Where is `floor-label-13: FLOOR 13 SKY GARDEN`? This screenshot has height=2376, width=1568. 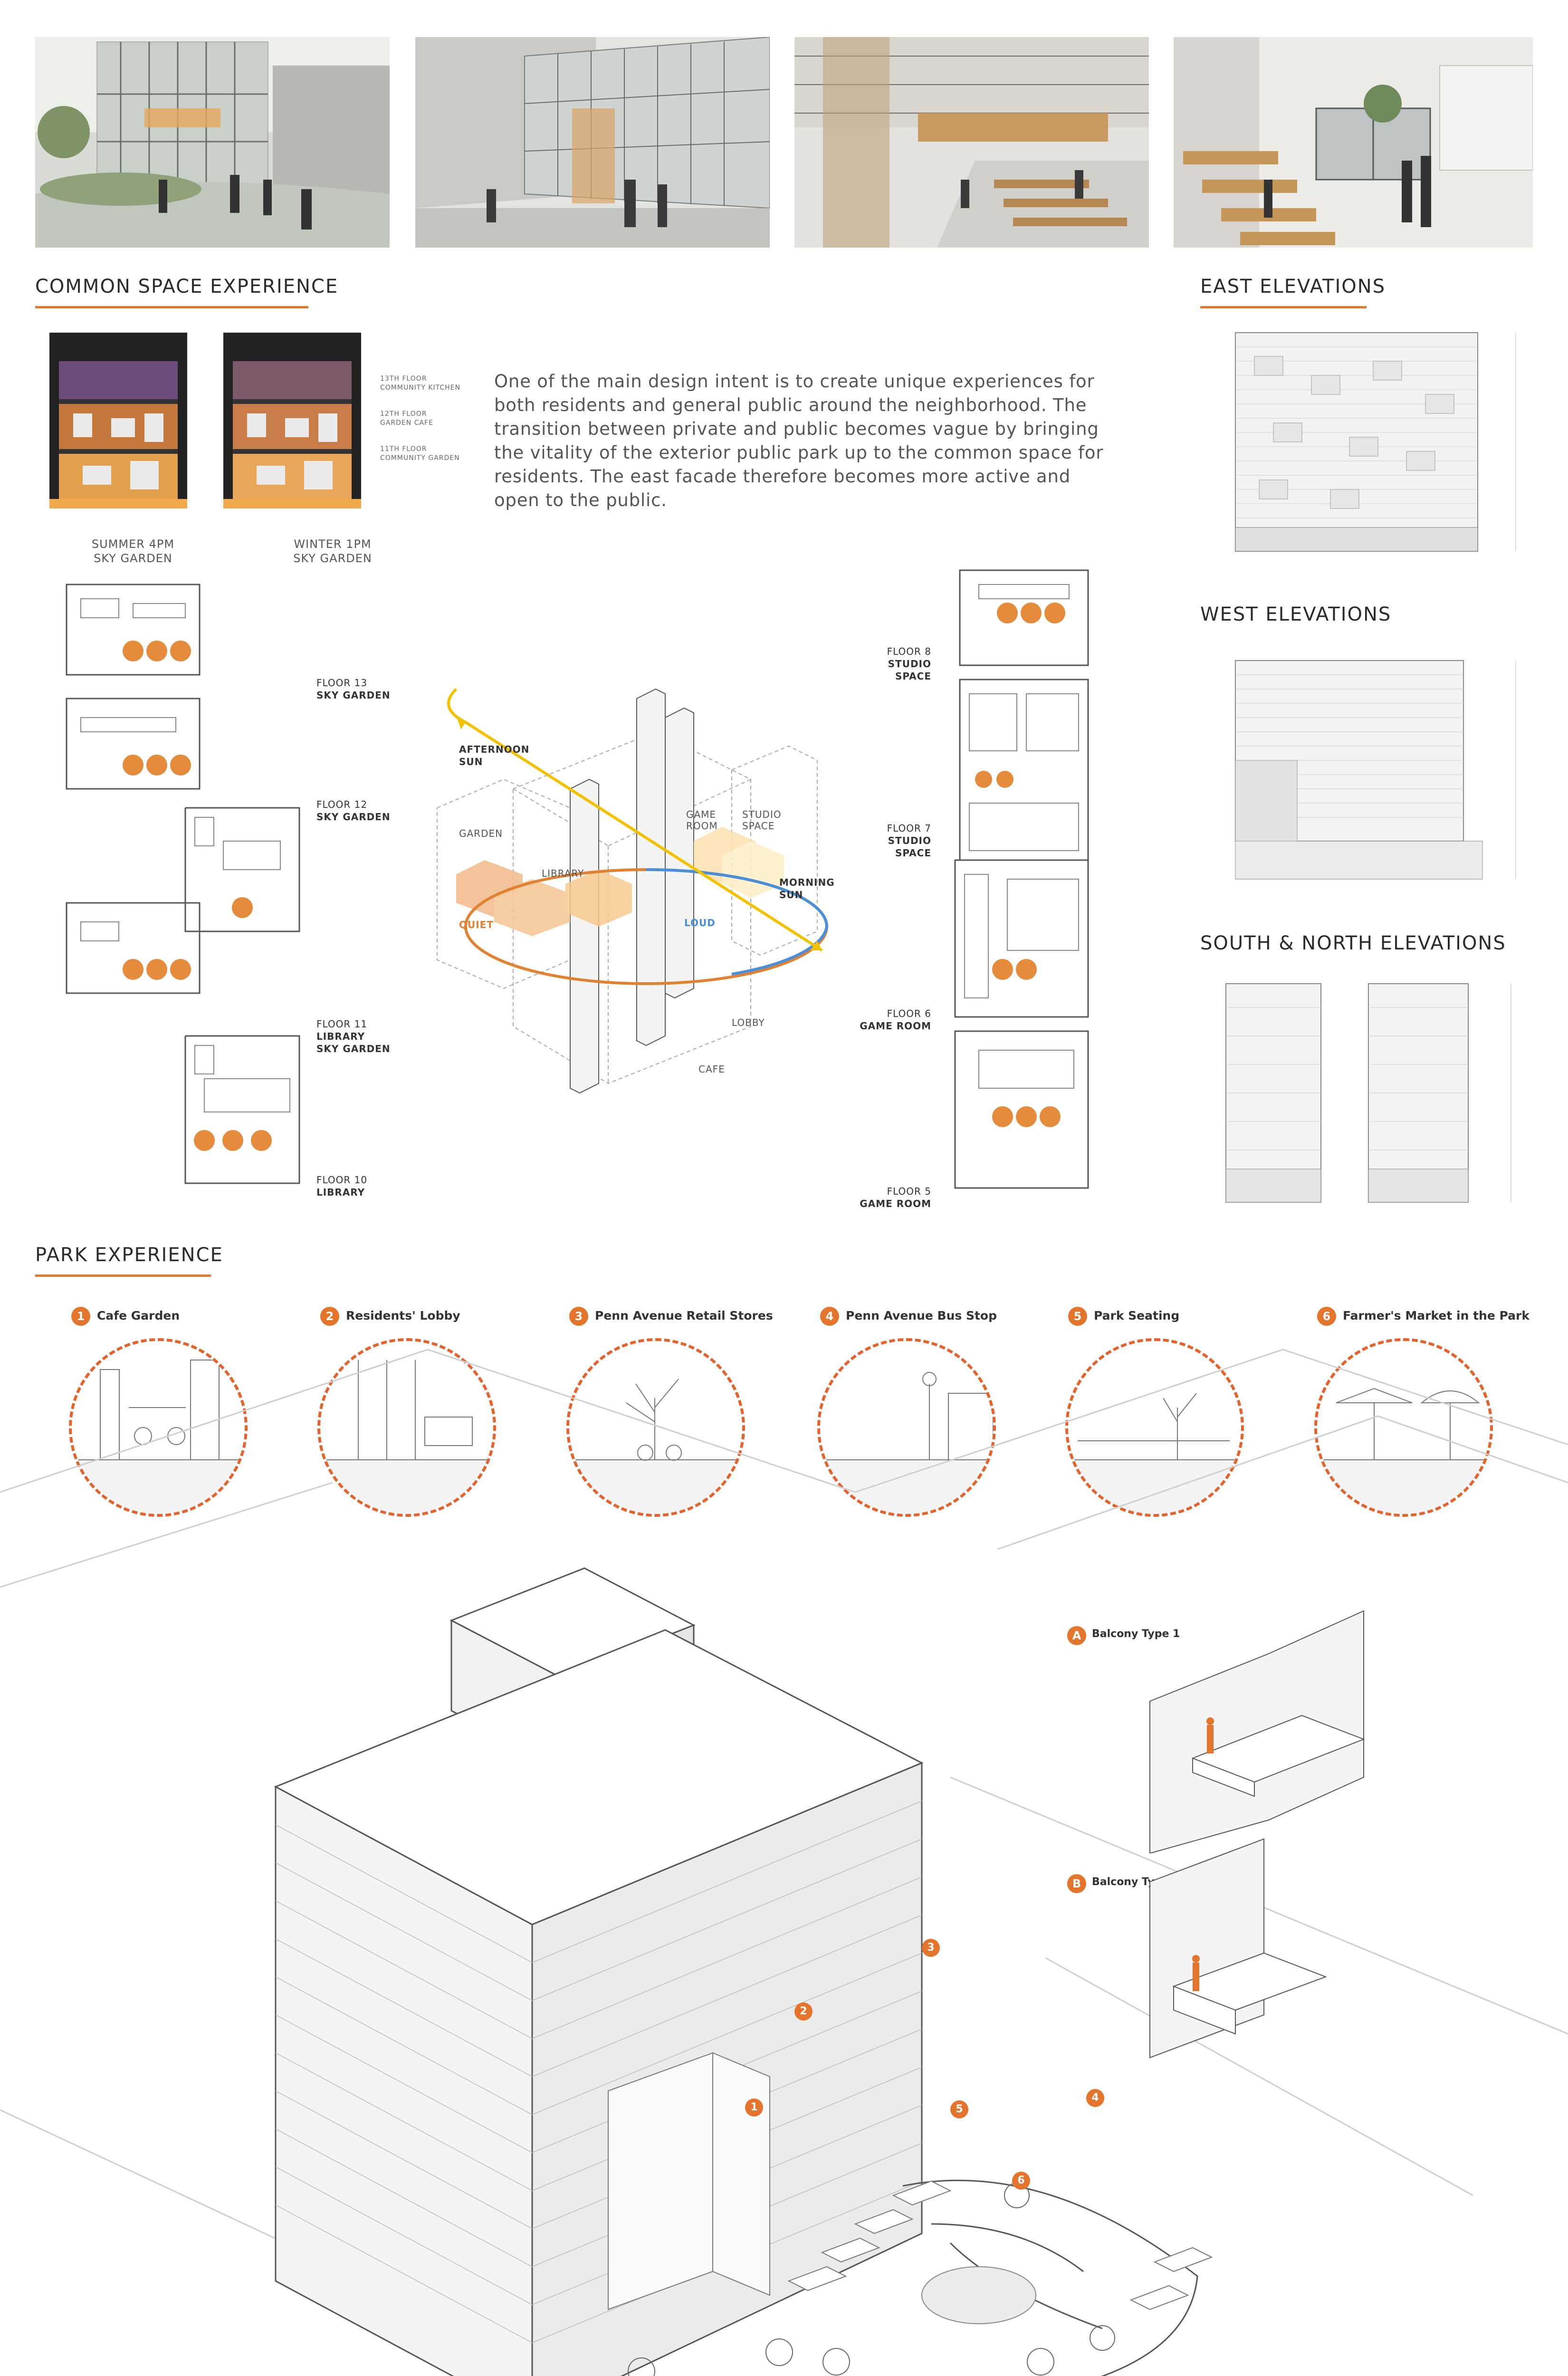
floor-label-13: FLOOR 13 SKY GARDEN is located at coordinates (353, 689).